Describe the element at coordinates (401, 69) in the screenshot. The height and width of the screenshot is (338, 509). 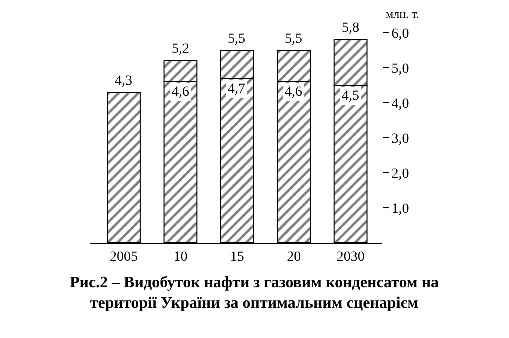
I see `y-tick-label: 5,0` at that location.